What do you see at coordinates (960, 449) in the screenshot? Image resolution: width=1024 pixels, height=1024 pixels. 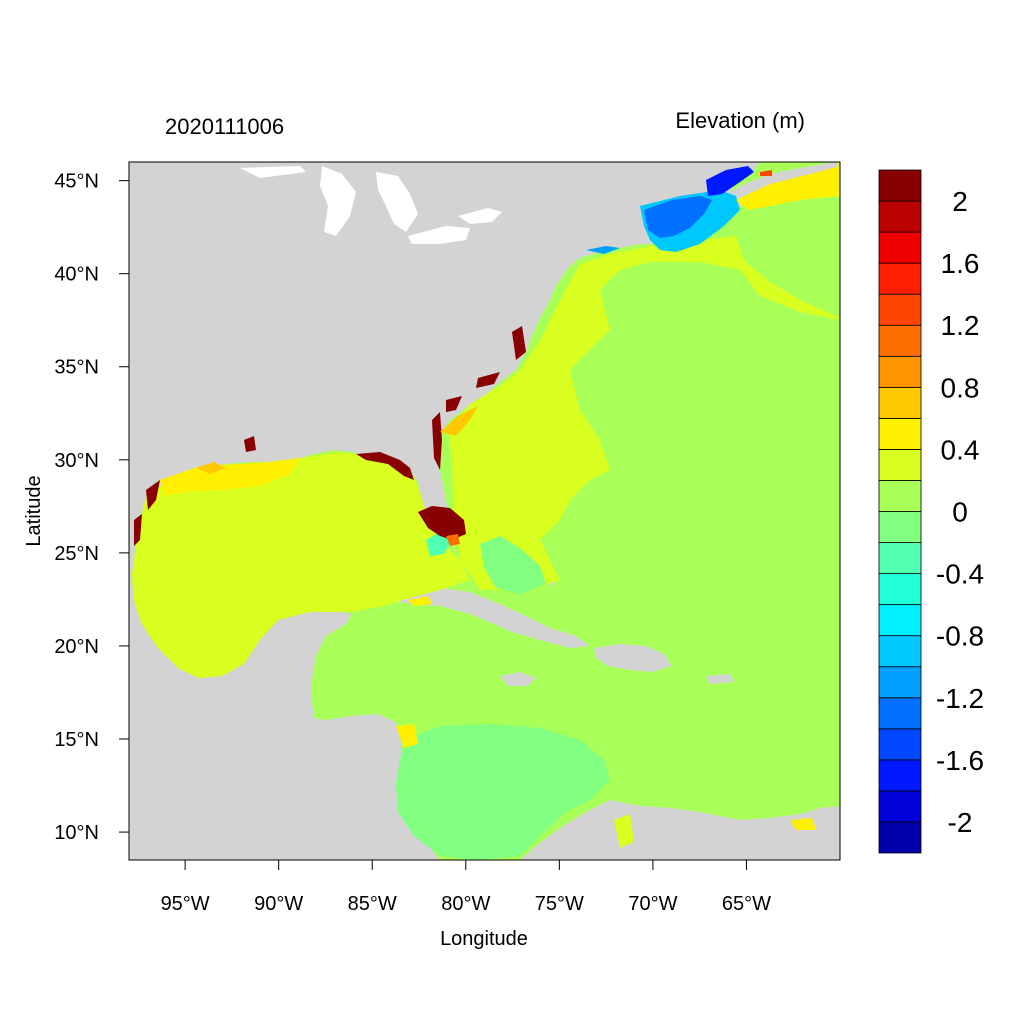 I see `colorbar-label: 0.4` at bounding box center [960, 449].